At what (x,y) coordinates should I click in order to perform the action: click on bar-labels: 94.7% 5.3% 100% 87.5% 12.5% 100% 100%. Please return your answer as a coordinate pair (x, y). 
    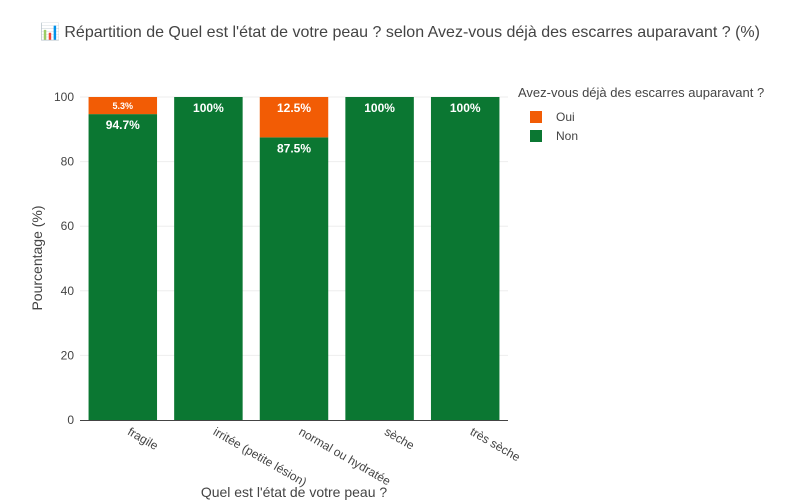
    Looking at the image, I should click on (293, 128).